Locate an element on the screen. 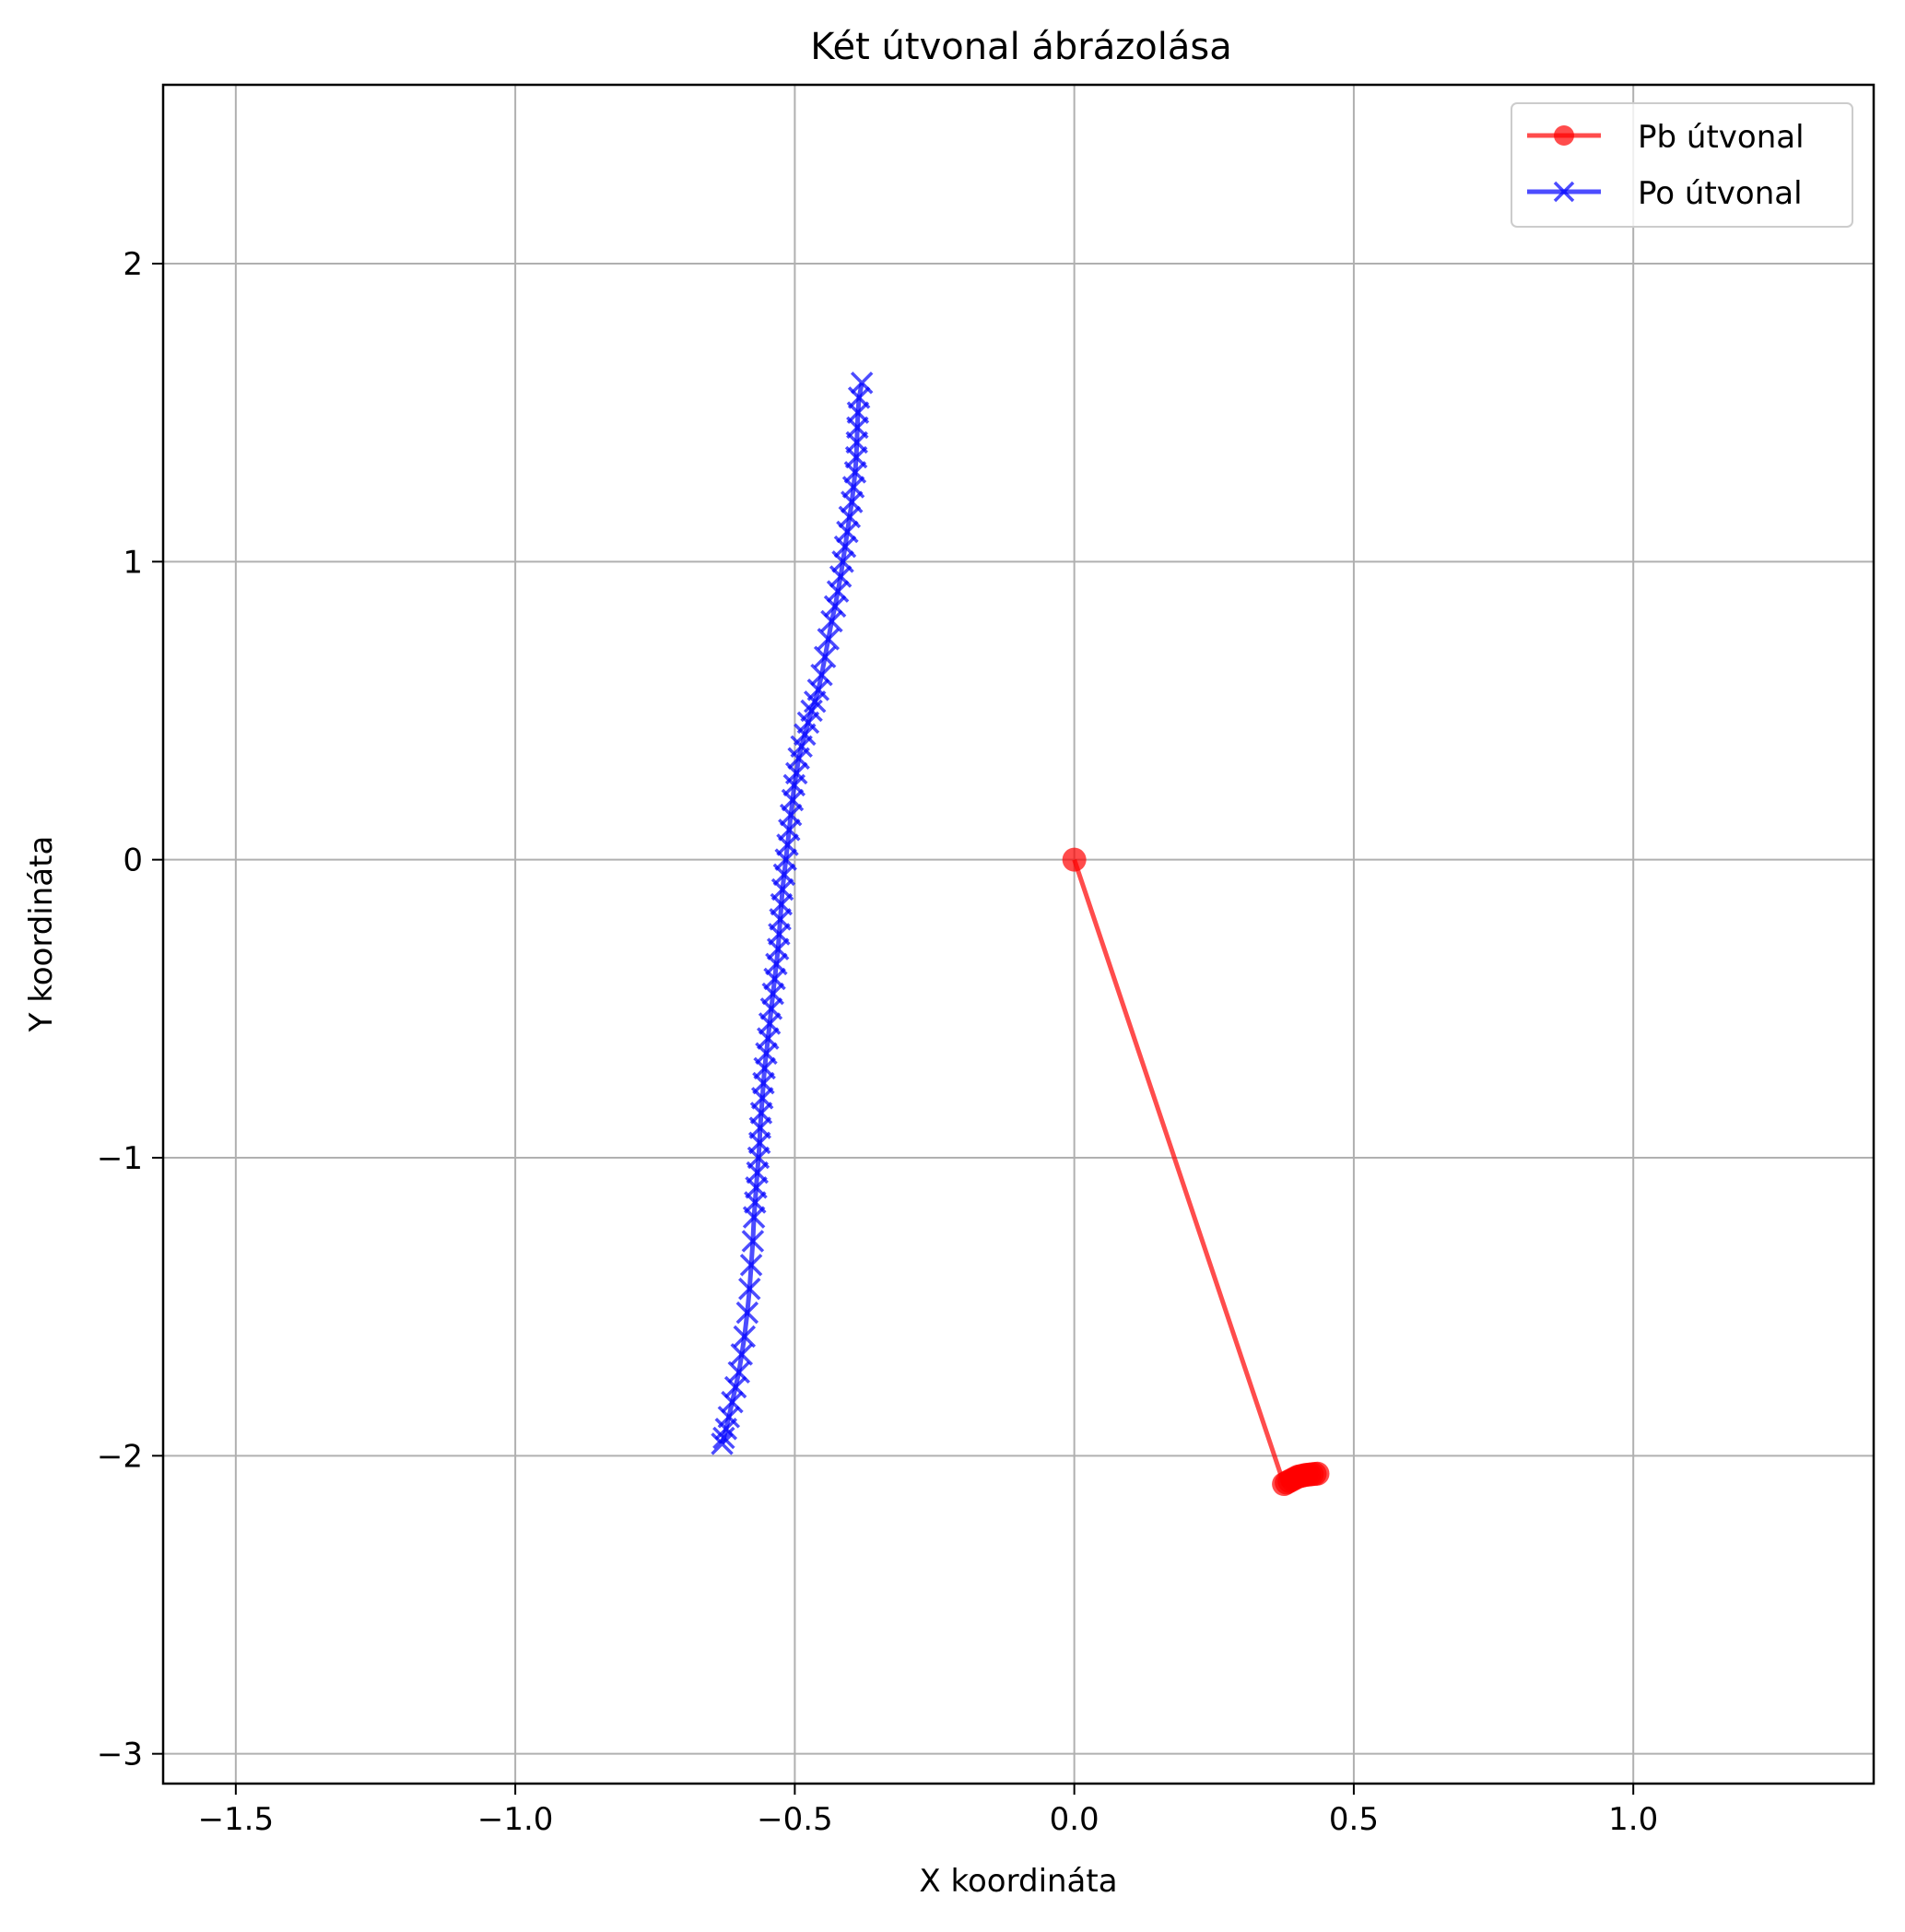 The height and width of the screenshot is (1932, 1905). x-tick-label: −1.5 is located at coordinates (236, 1819).